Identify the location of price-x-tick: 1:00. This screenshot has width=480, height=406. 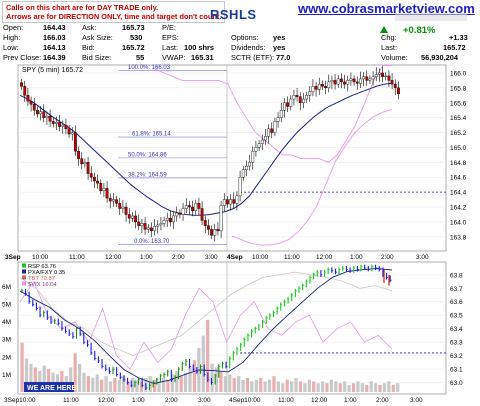
(146, 257).